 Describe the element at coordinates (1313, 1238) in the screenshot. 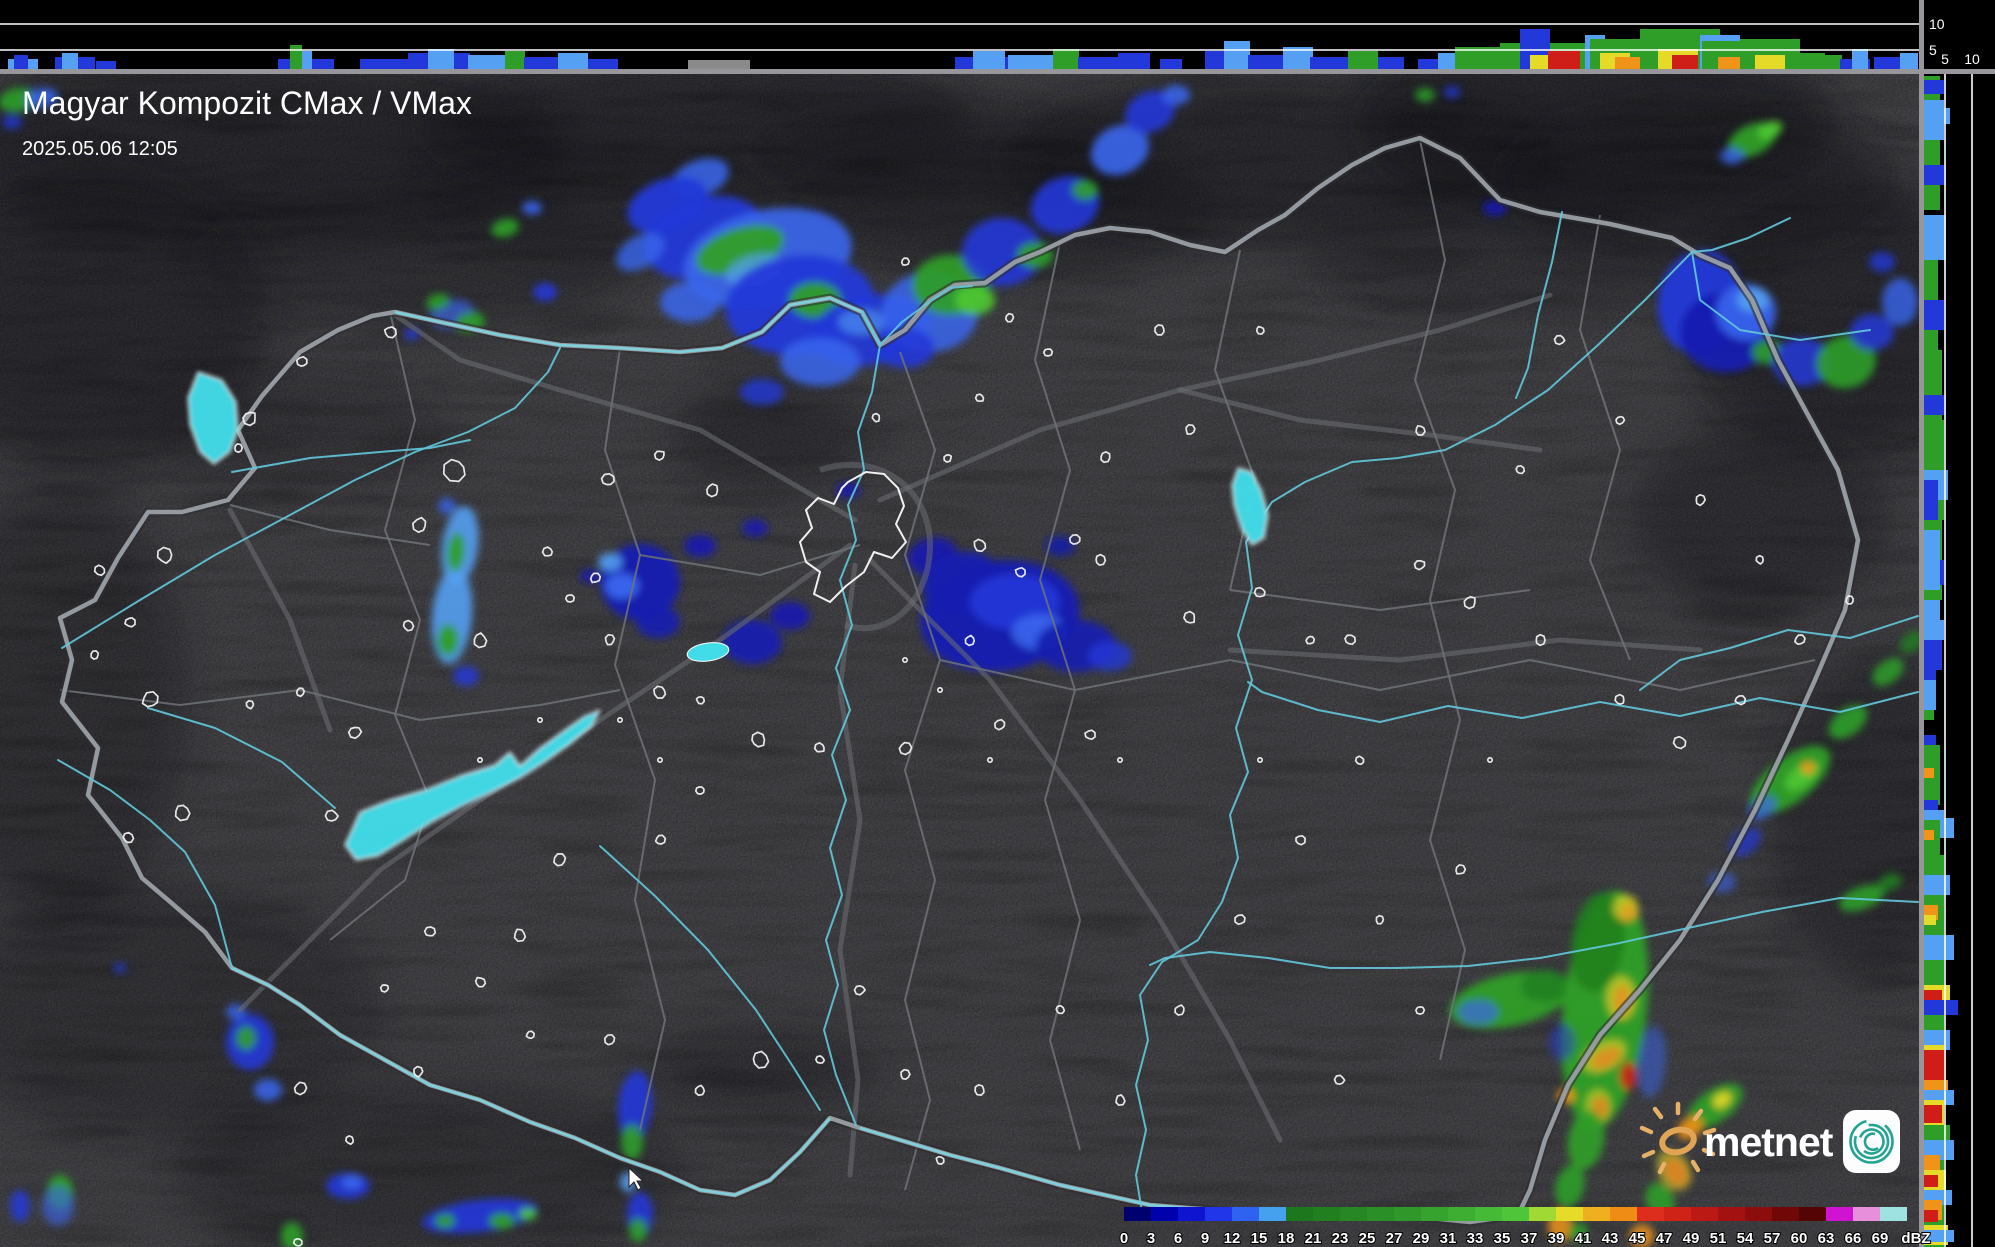

I see `legend-tick-label: 21` at that location.